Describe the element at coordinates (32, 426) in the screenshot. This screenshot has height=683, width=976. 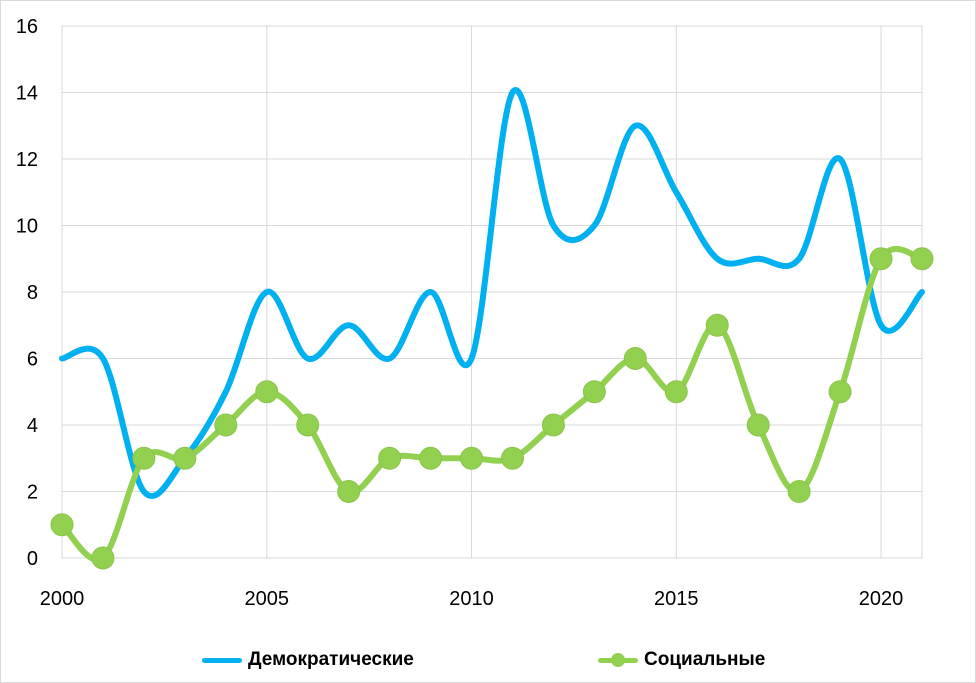
I see `y-tick-label: 4` at that location.